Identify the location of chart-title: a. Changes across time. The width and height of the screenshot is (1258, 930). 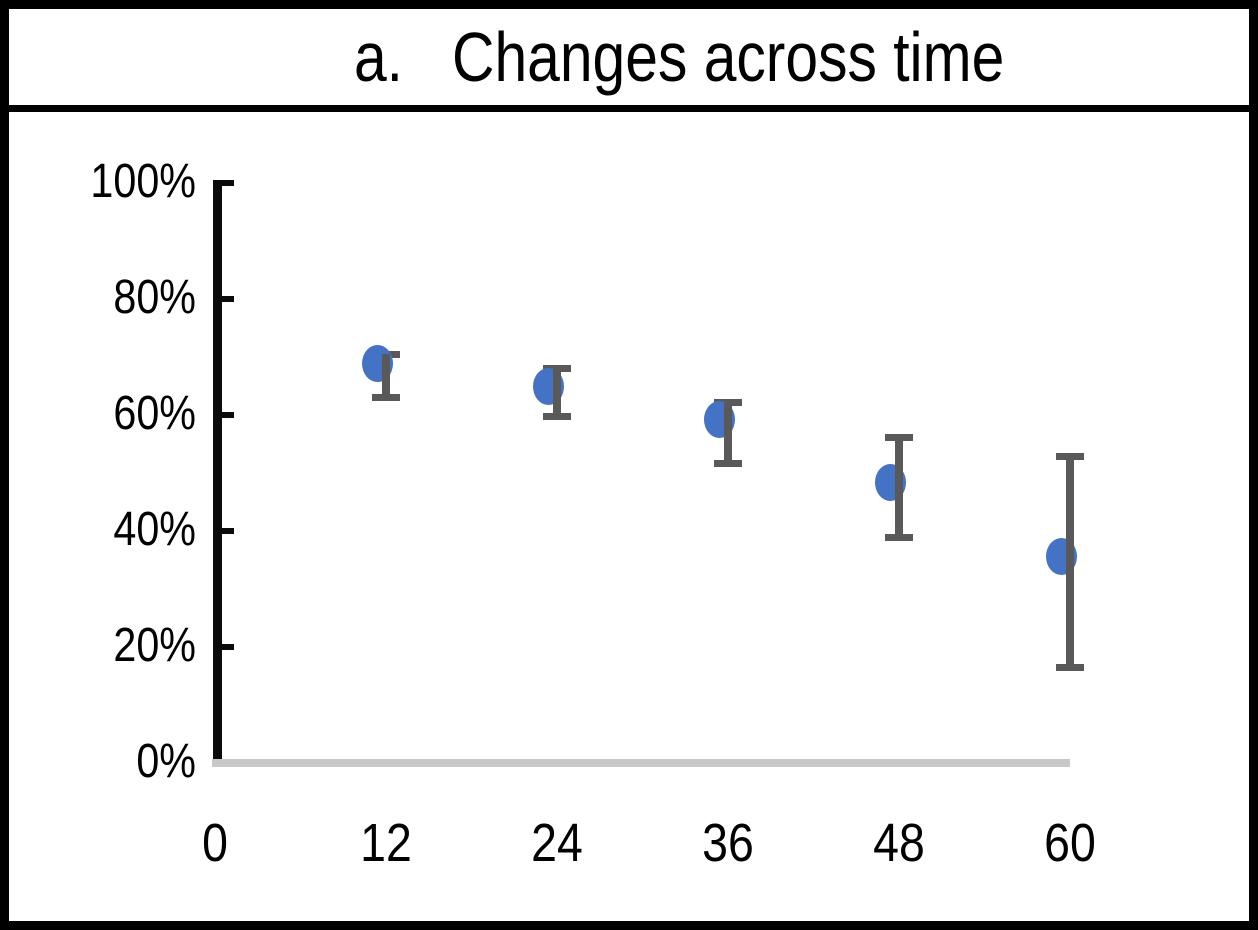
(679, 57).